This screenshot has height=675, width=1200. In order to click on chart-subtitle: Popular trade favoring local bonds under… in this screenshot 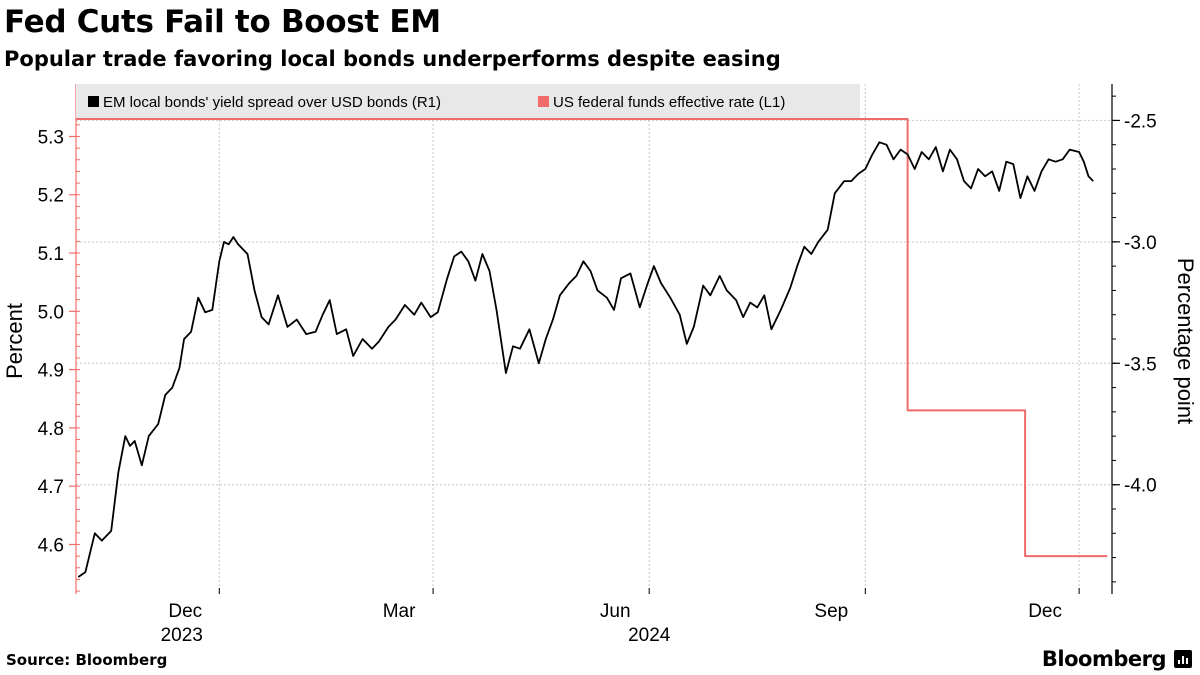, I will do `click(392, 59)`.